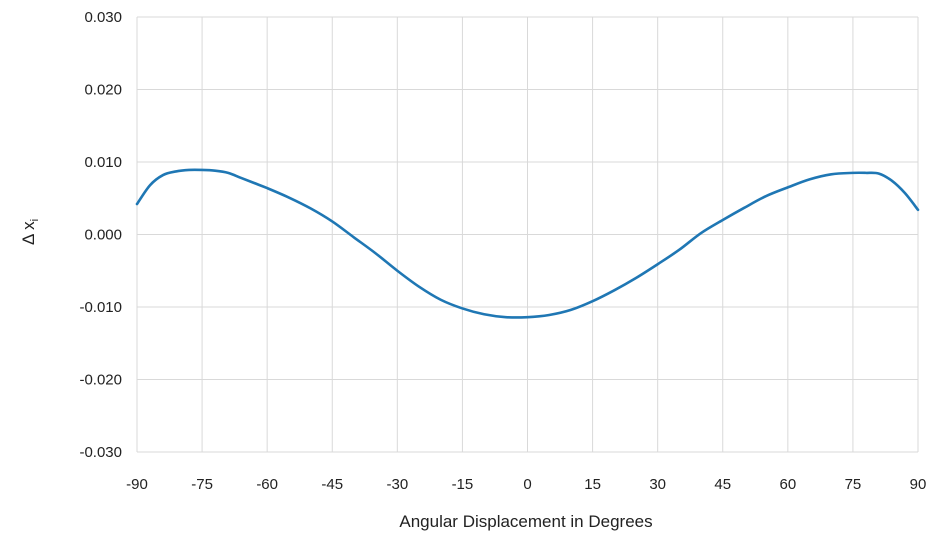 The height and width of the screenshot is (538, 931). I want to click on x-tick-label: 30, so click(657, 484).